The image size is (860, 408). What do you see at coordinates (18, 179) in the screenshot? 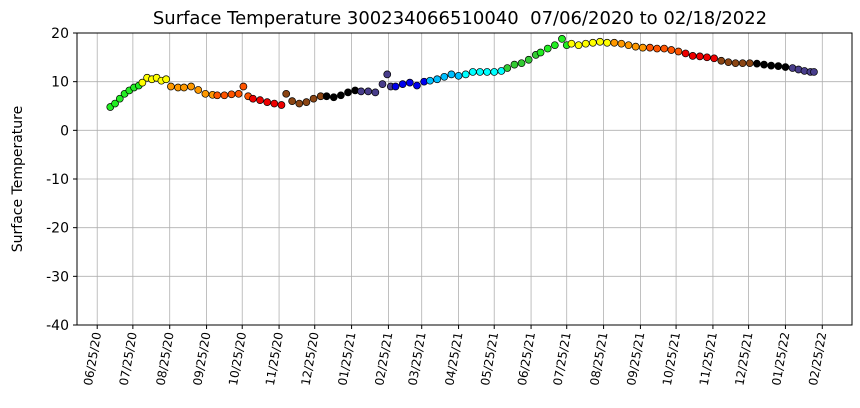
I see `y-axis-label: Surface Temperature` at bounding box center [18, 179].